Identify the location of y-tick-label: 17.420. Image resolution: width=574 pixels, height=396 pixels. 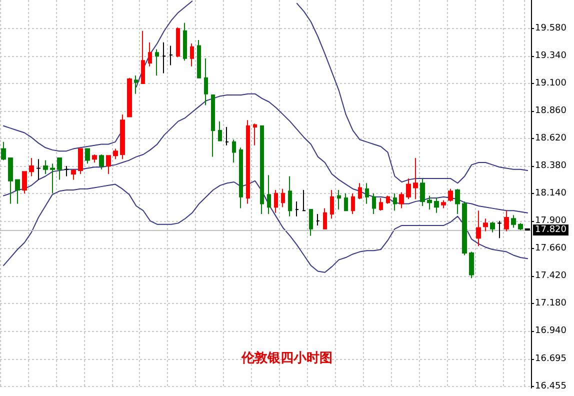
(551, 275).